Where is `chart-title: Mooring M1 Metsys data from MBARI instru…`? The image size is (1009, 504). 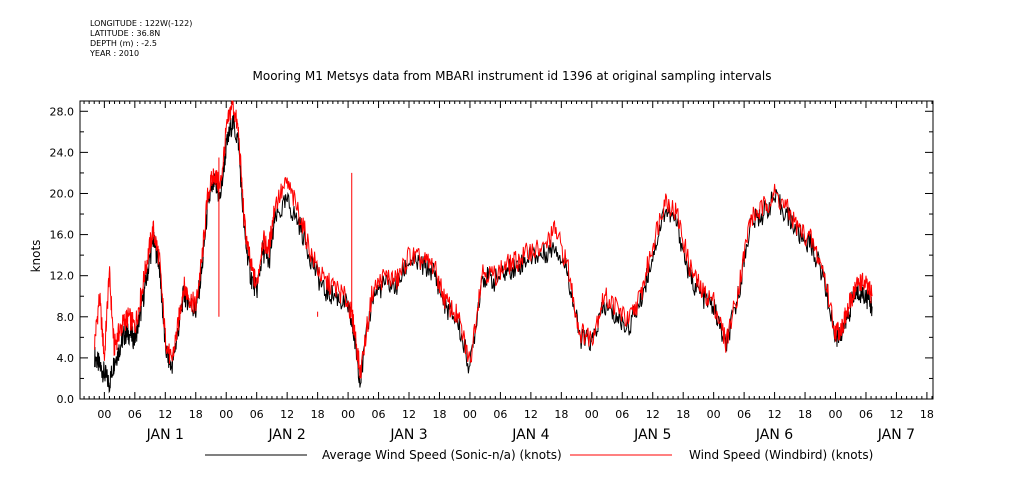 chart-title: Mooring M1 Metsys data from MBARI instru… is located at coordinates (512, 76).